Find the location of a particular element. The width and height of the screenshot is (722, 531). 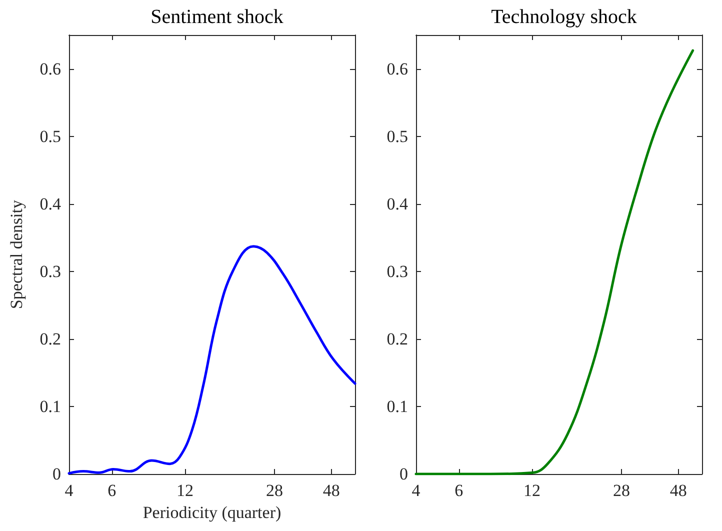

chart-title: Sentiment shock is located at coordinates (217, 17).